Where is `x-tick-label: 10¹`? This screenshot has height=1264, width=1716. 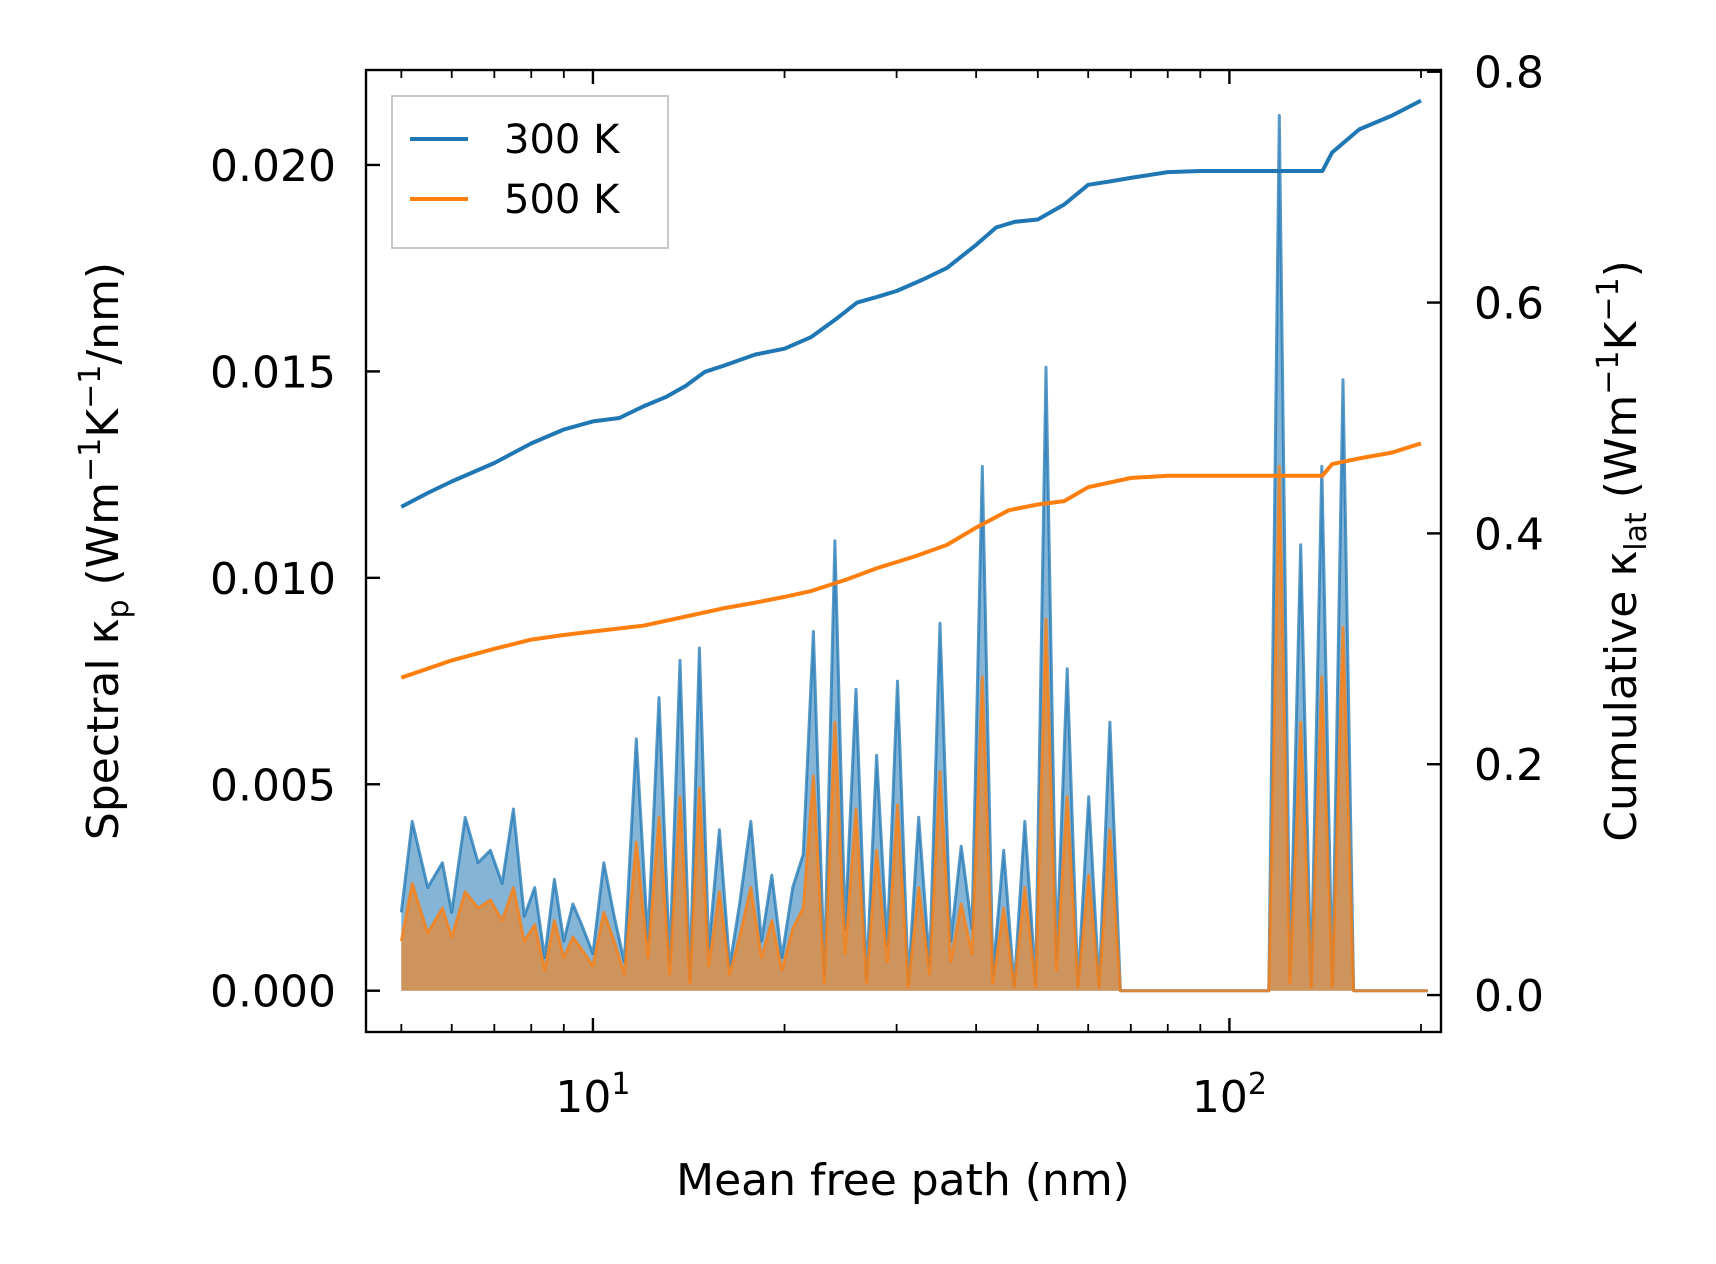
x-tick-label: 10¹ is located at coordinates (592, 1095).